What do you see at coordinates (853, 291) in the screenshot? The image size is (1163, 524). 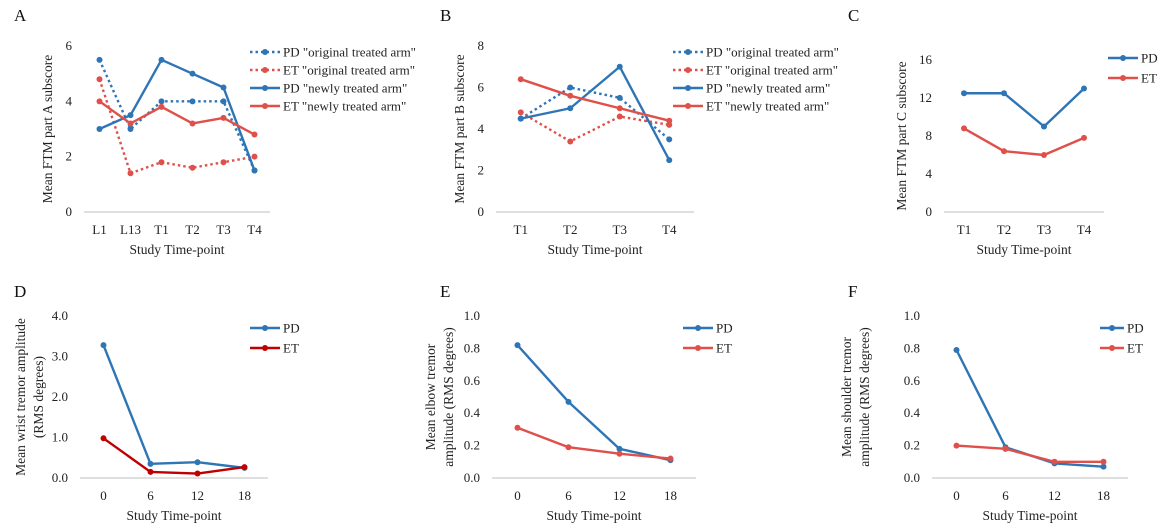 I see `panel-label-f: F` at bounding box center [853, 291].